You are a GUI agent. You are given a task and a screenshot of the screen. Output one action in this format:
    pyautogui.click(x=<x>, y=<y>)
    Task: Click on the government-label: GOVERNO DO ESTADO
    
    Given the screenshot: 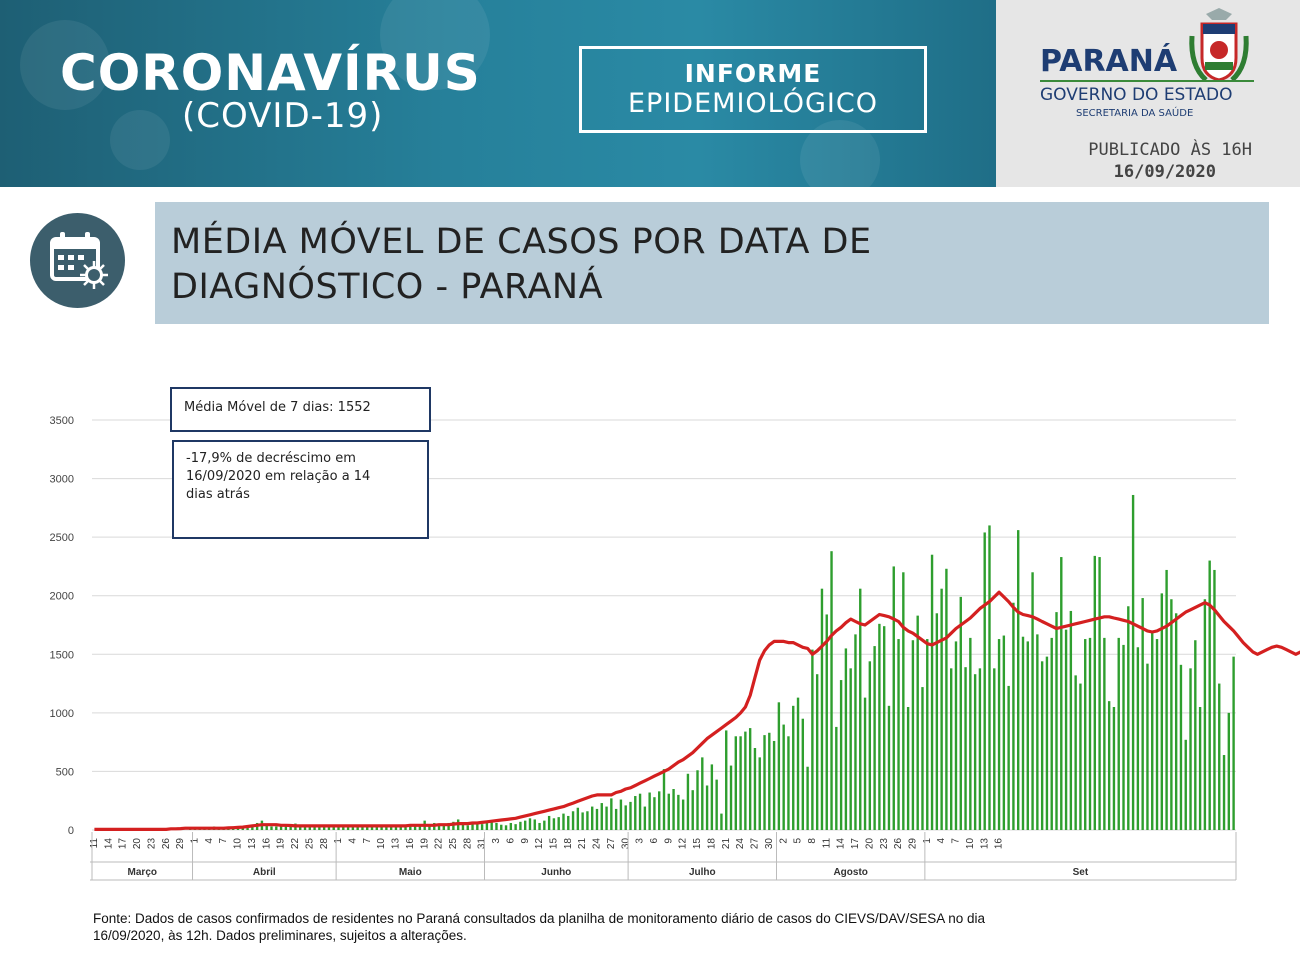 What is the action you would take?
    pyautogui.click(x=1136, y=95)
    